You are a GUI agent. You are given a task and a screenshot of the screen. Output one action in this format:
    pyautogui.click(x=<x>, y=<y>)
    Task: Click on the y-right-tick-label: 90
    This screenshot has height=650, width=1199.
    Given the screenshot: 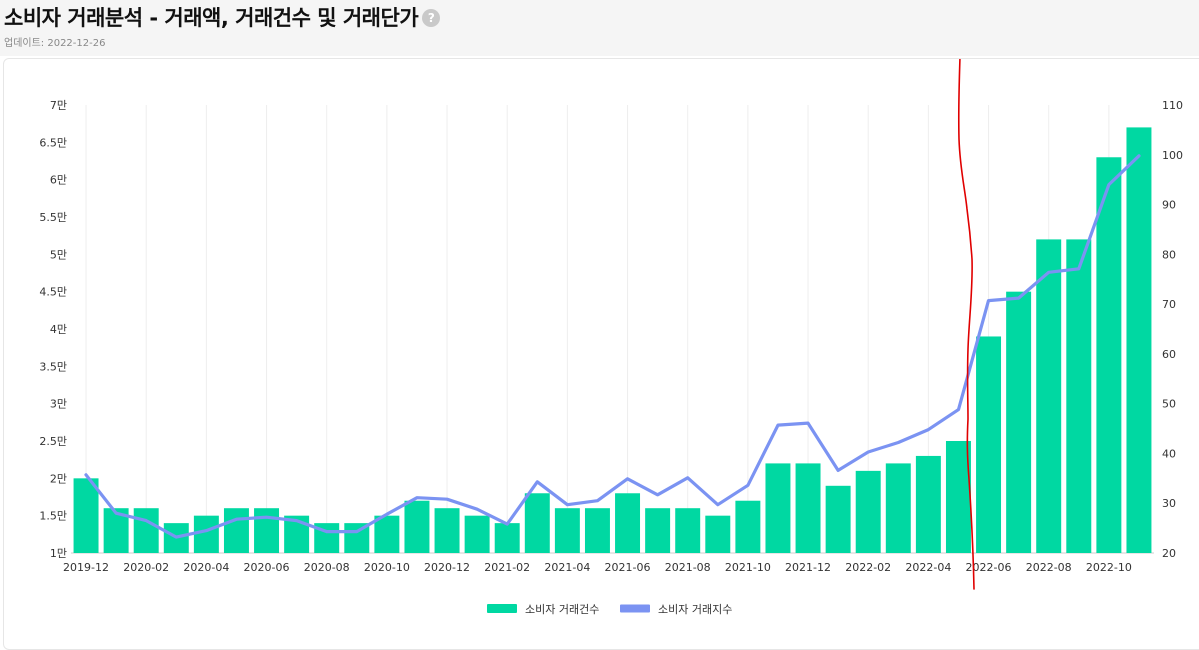 What is the action you would take?
    pyautogui.click(x=1169, y=205)
    